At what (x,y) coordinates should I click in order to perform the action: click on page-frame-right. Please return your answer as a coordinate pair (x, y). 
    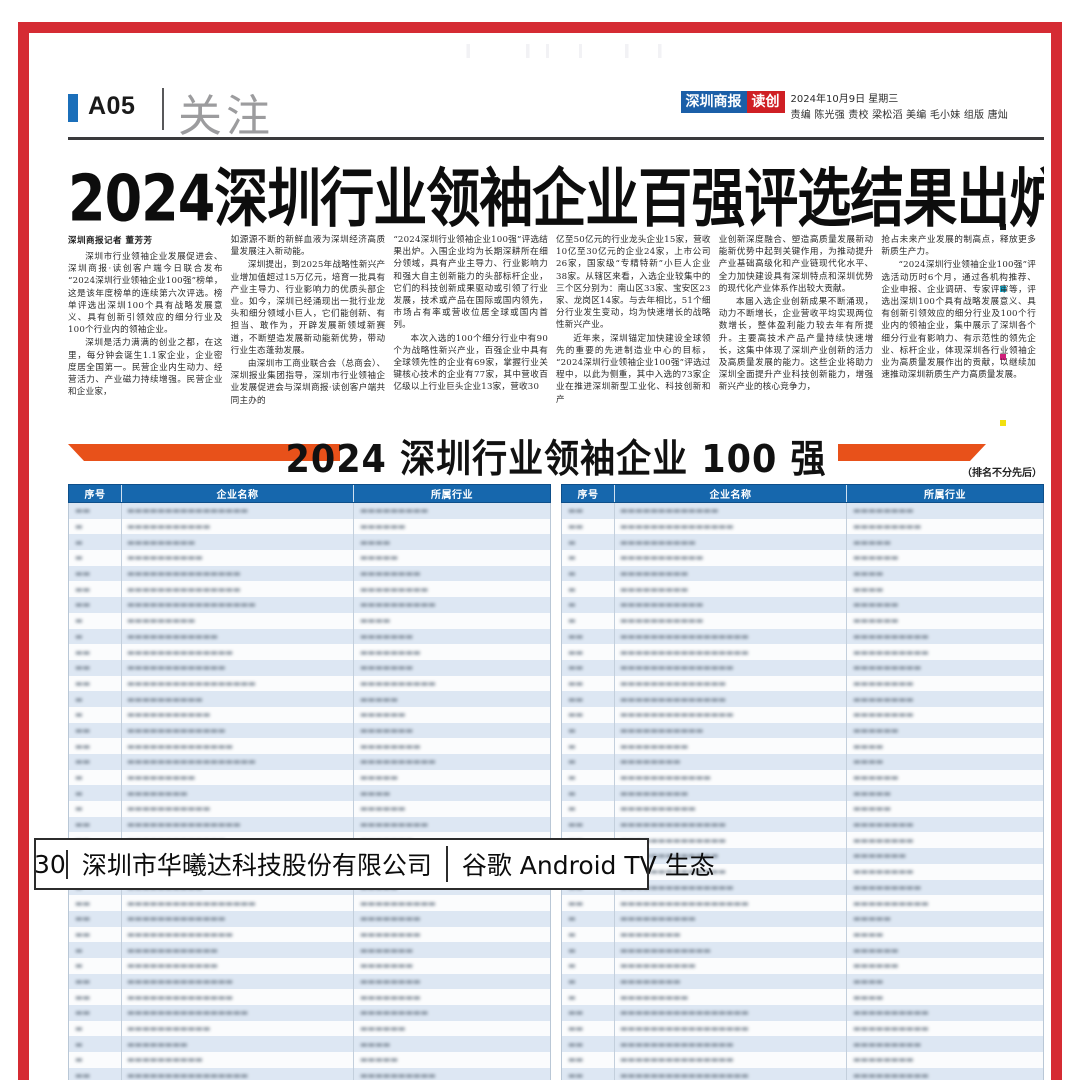
    Looking at the image, I should click on (1056, 551).